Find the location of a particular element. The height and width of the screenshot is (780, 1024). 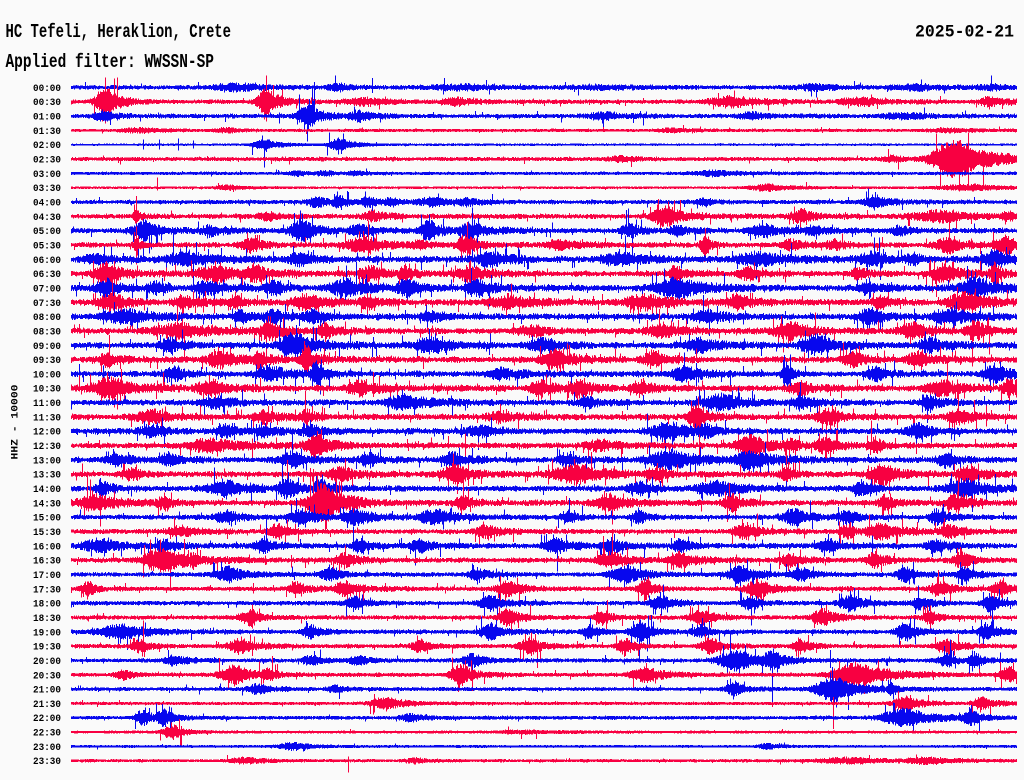

svg-text: 19:00 is located at coordinates (47, 634).